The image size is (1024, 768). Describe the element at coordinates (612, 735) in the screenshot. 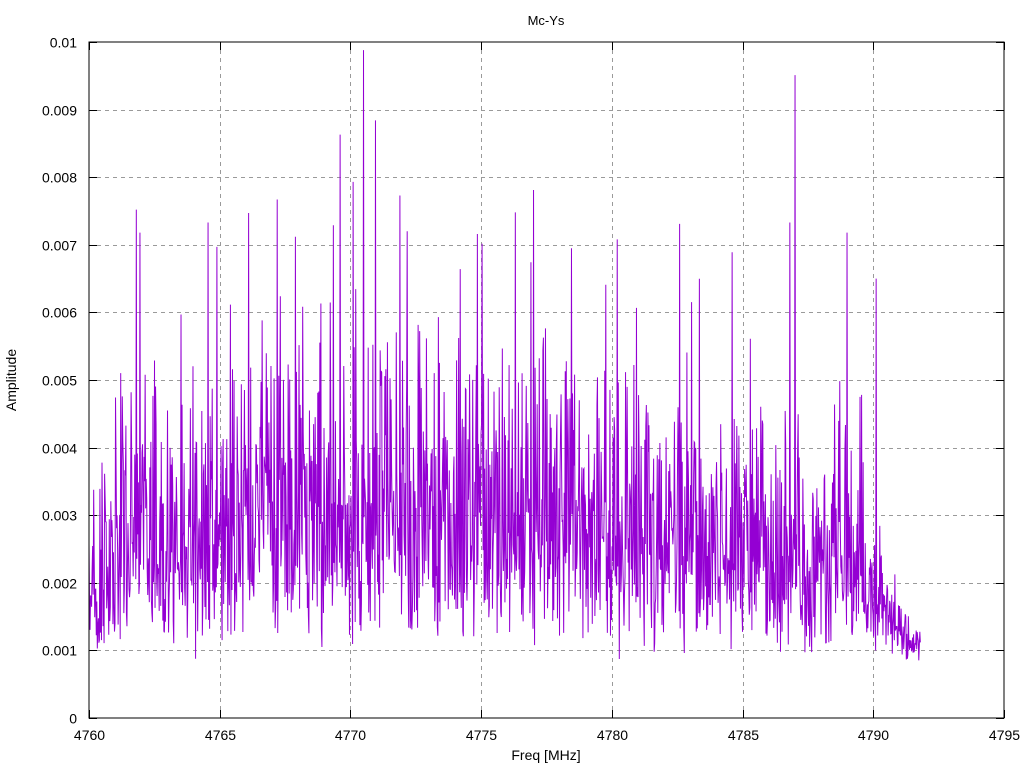

I see `x-tick-label: 4780` at that location.